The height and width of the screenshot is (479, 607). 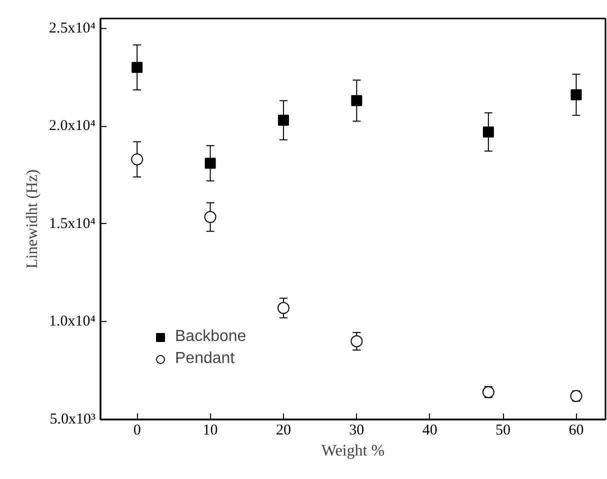 What do you see at coordinates (356, 430) in the screenshot?
I see `x-tick-label: 30` at bounding box center [356, 430].